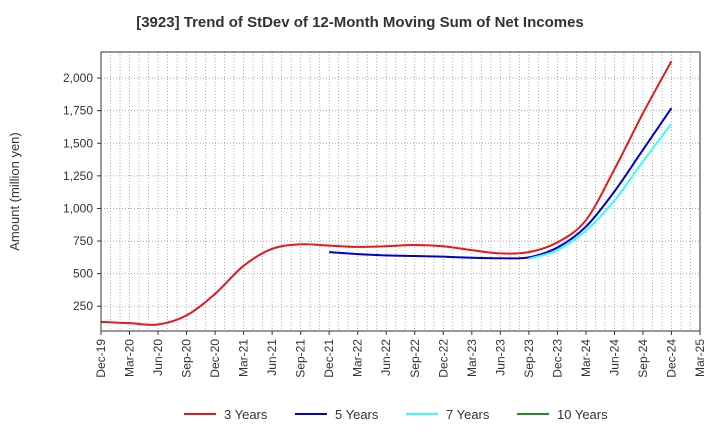  I want to click on x-tick-label: Dec-21, so click(329, 358).